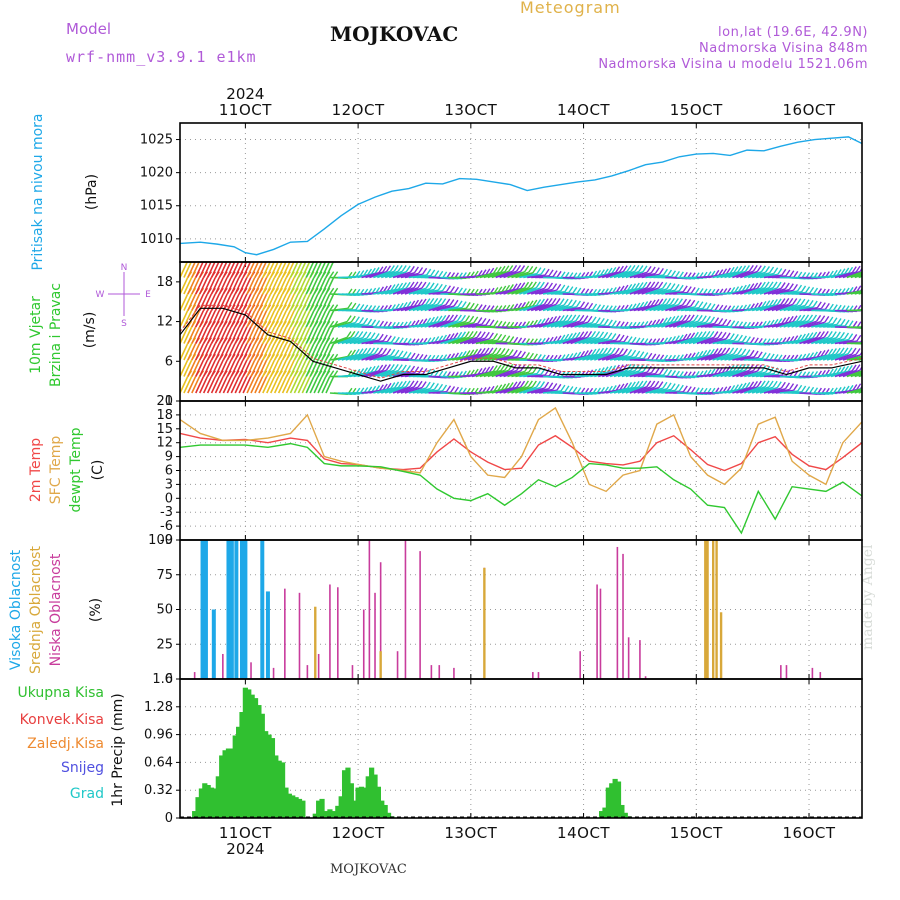  Describe the element at coordinates (245, 609) in the screenshot. I see `cloud-bar-high` at that location.